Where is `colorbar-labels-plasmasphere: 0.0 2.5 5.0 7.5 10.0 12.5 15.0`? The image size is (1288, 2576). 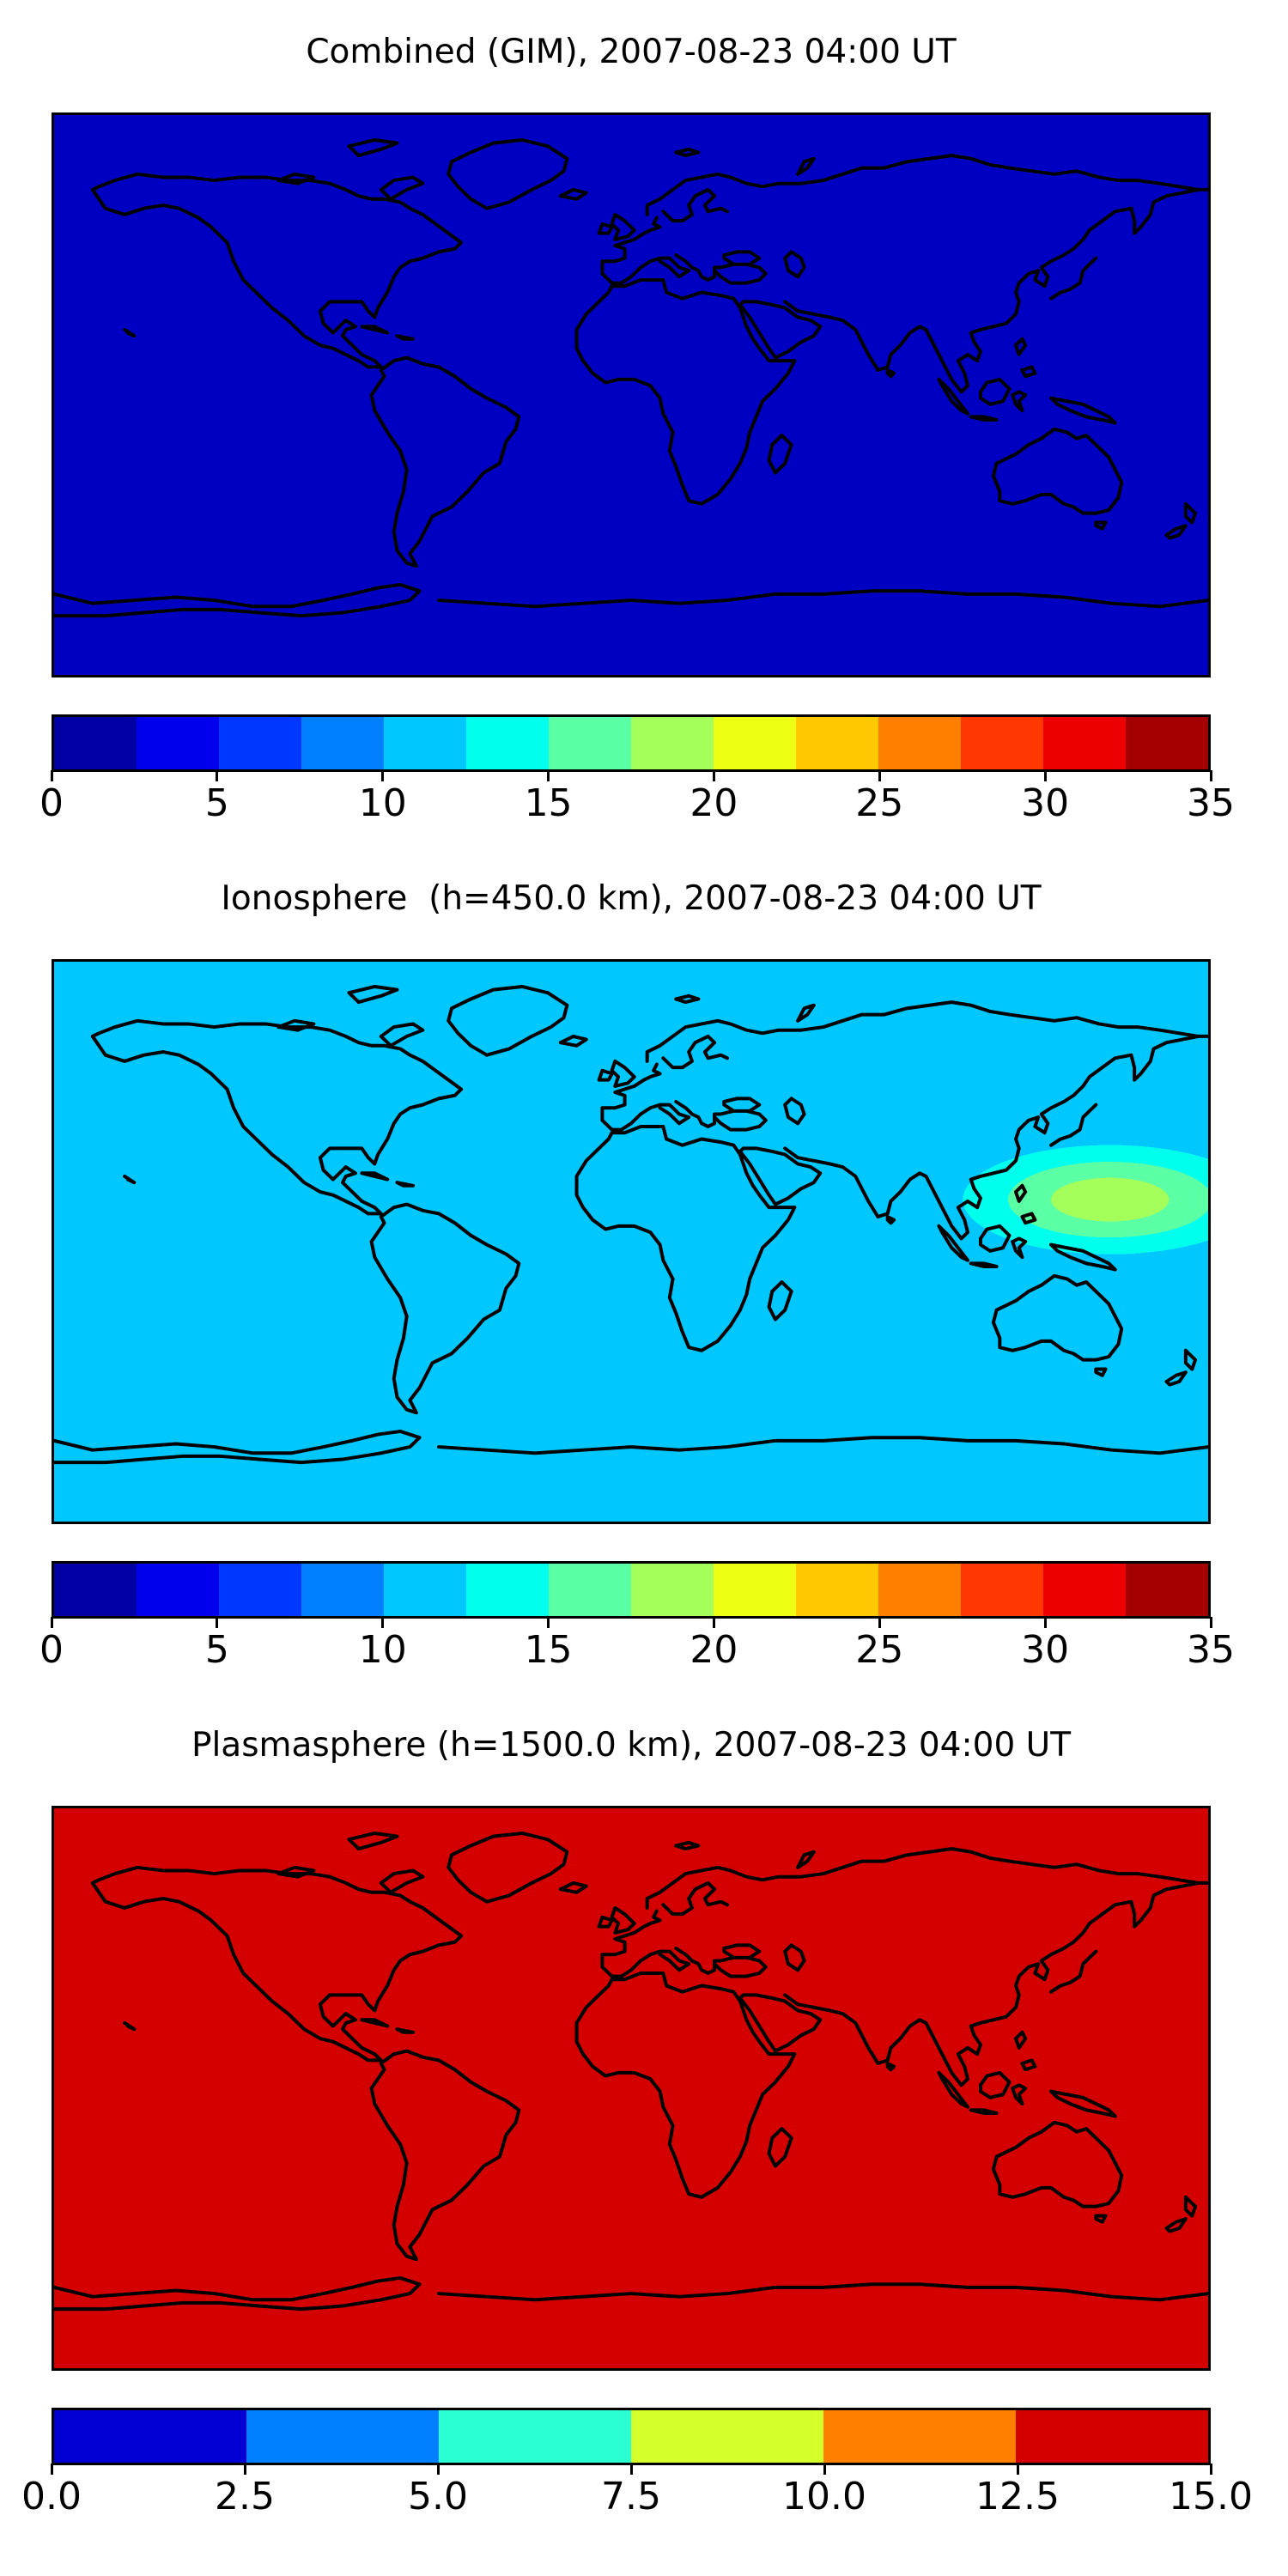
colorbar-labels-plasmasphere: 0.0 2.5 5.0 7.5 10.0 12.5 15.0 is located at coordinates (637, 2501).